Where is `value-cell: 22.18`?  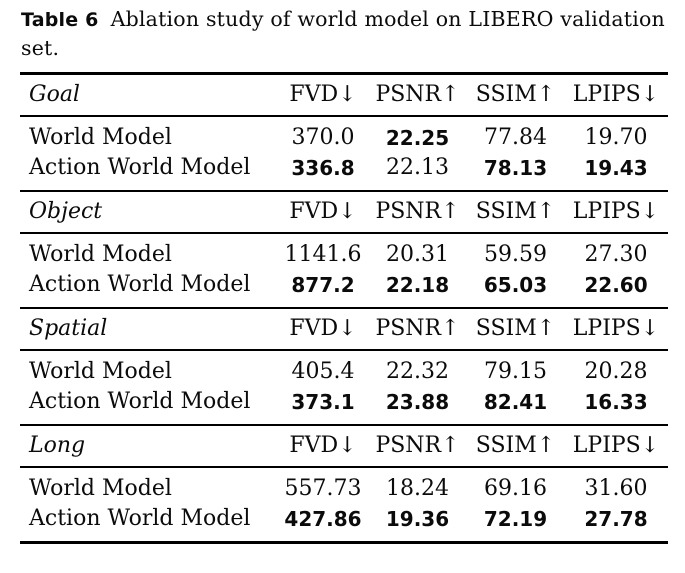 value-cell: 22.18 is located at coordinates (417, 284).